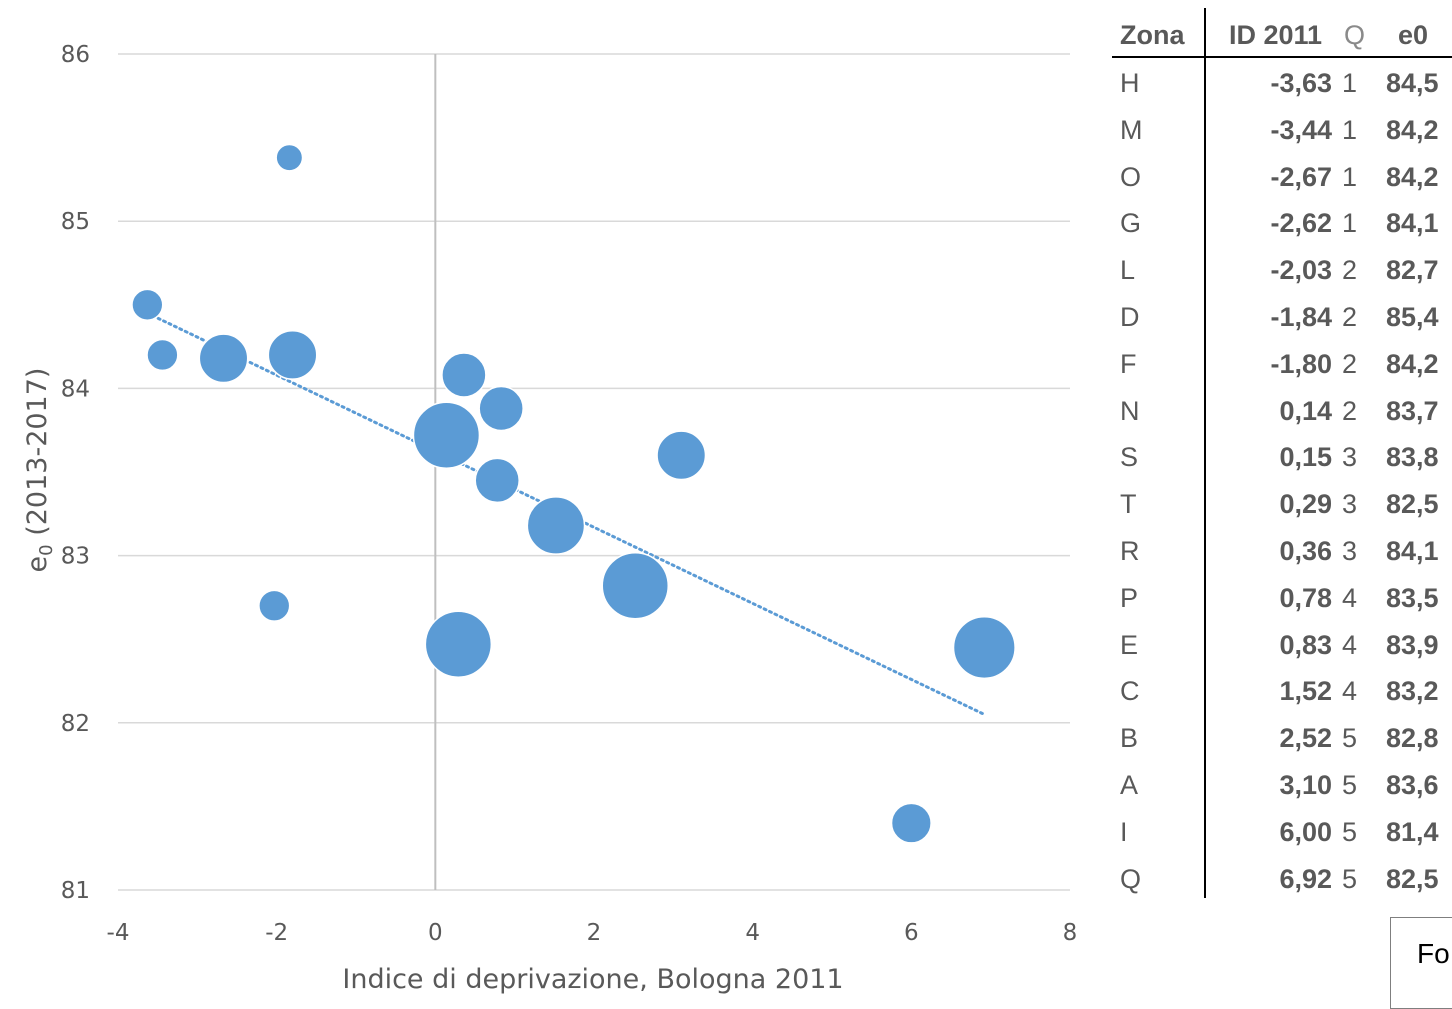  What do you see at coordinates (1131, 129) in the screenshot?
I see `cell-zona: M` at bounding box center [1131, 129].